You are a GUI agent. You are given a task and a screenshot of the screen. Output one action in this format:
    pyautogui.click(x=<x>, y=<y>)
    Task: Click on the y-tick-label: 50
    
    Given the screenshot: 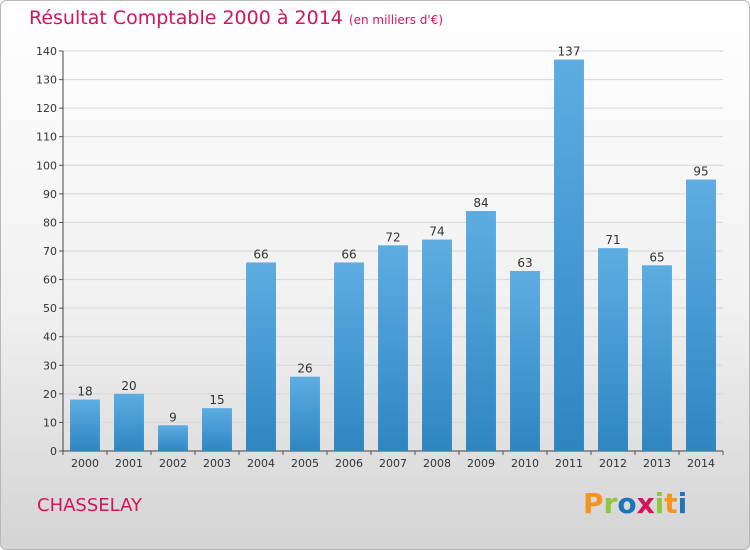 What is the action you would take?
    pyautogui.click(x=50, y=308)
    